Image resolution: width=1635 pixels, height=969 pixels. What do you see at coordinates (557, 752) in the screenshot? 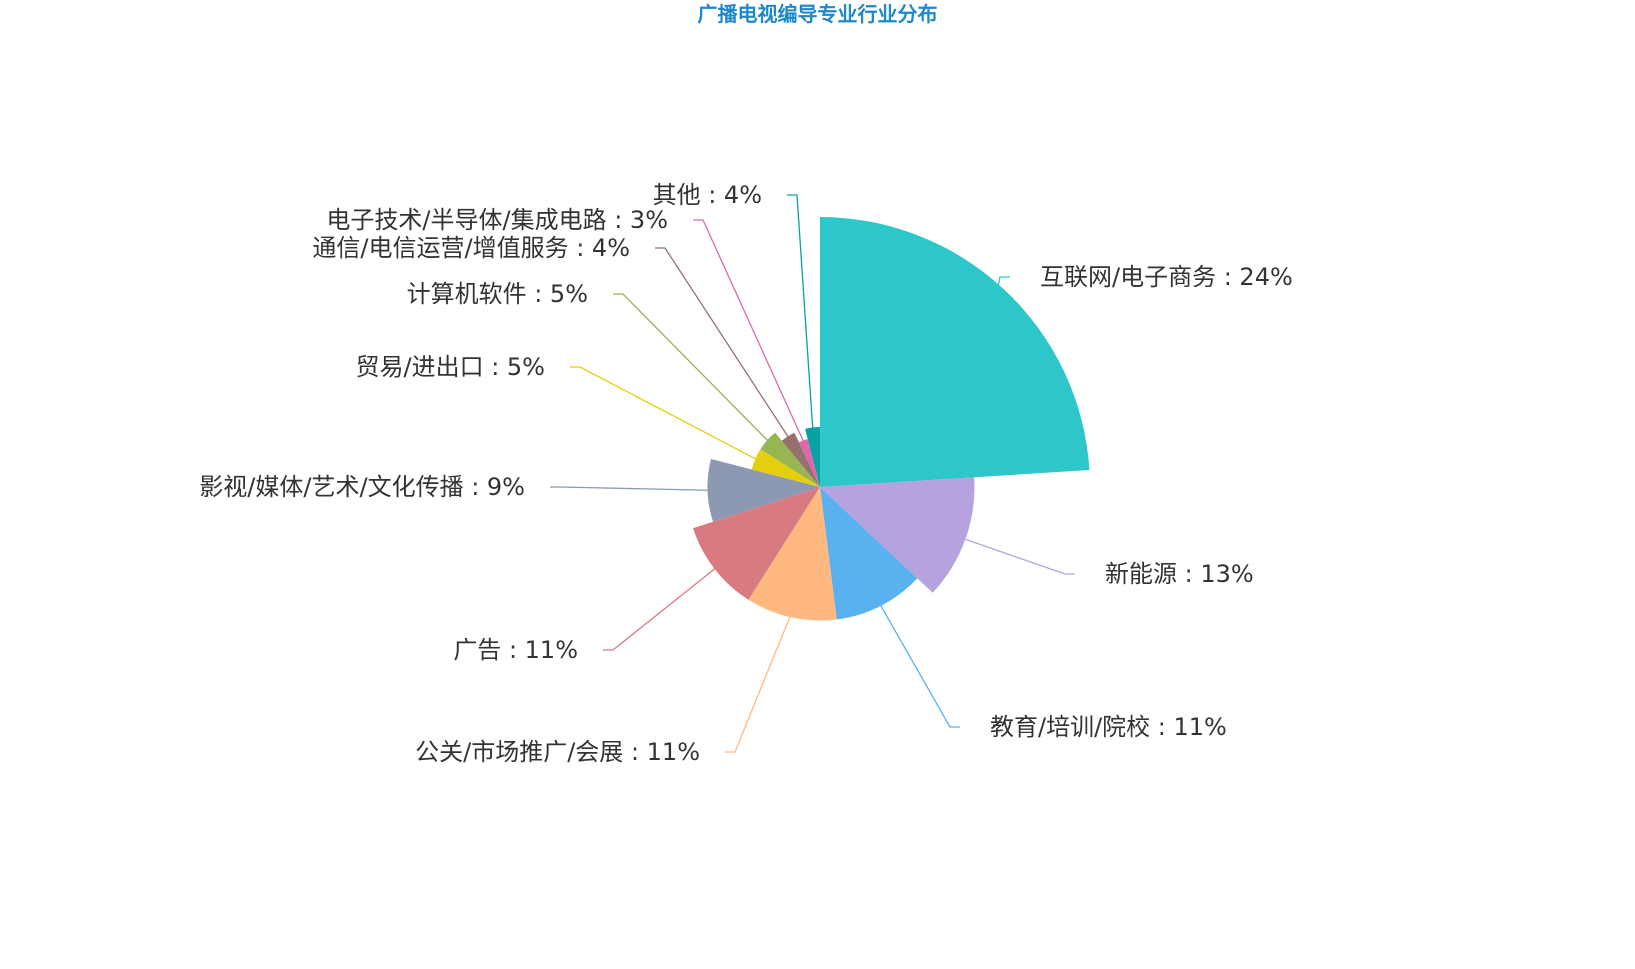
I see `slice-label: 公关/市场推广/会展 : 11%` at bounding box center [557, 752].